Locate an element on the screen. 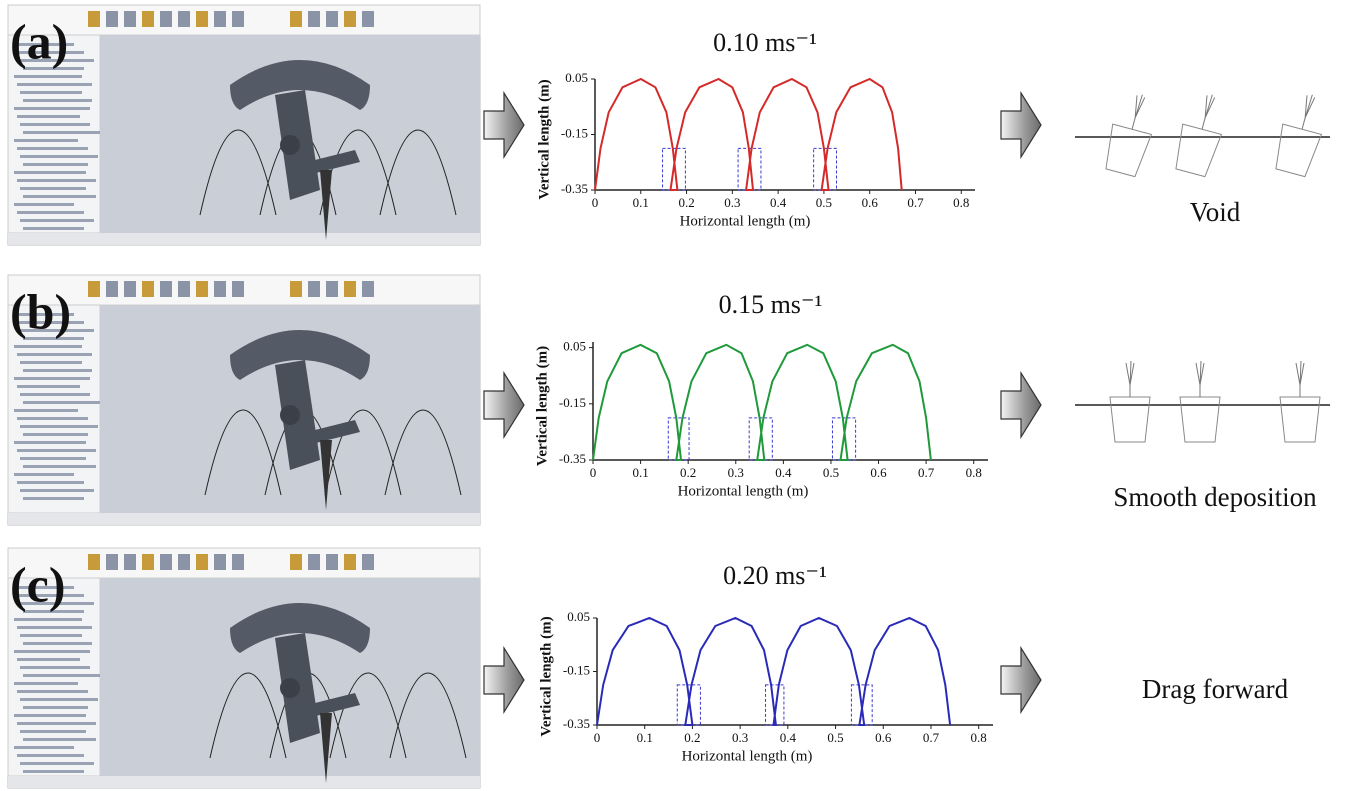  highlight-box is located at coordinates (678, 439).